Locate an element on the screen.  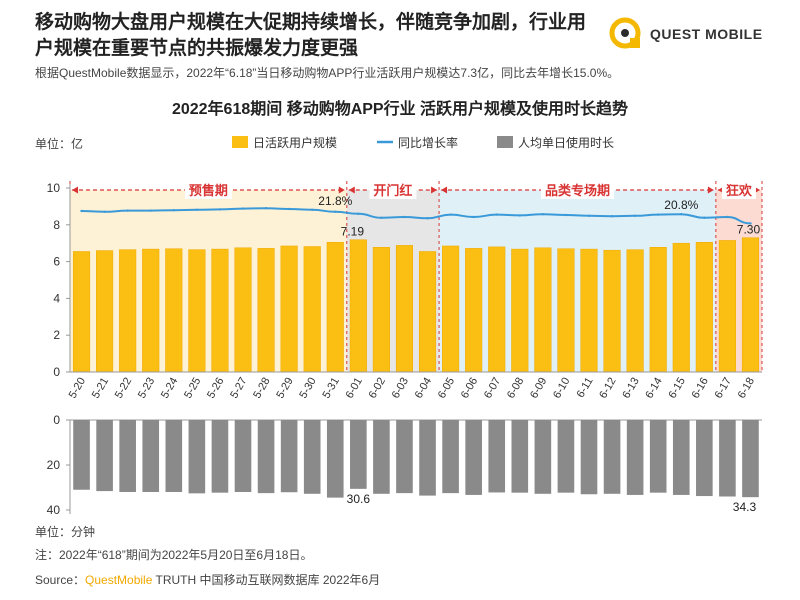
data-label-1: 7.19 is located at coordinates (353, 232).